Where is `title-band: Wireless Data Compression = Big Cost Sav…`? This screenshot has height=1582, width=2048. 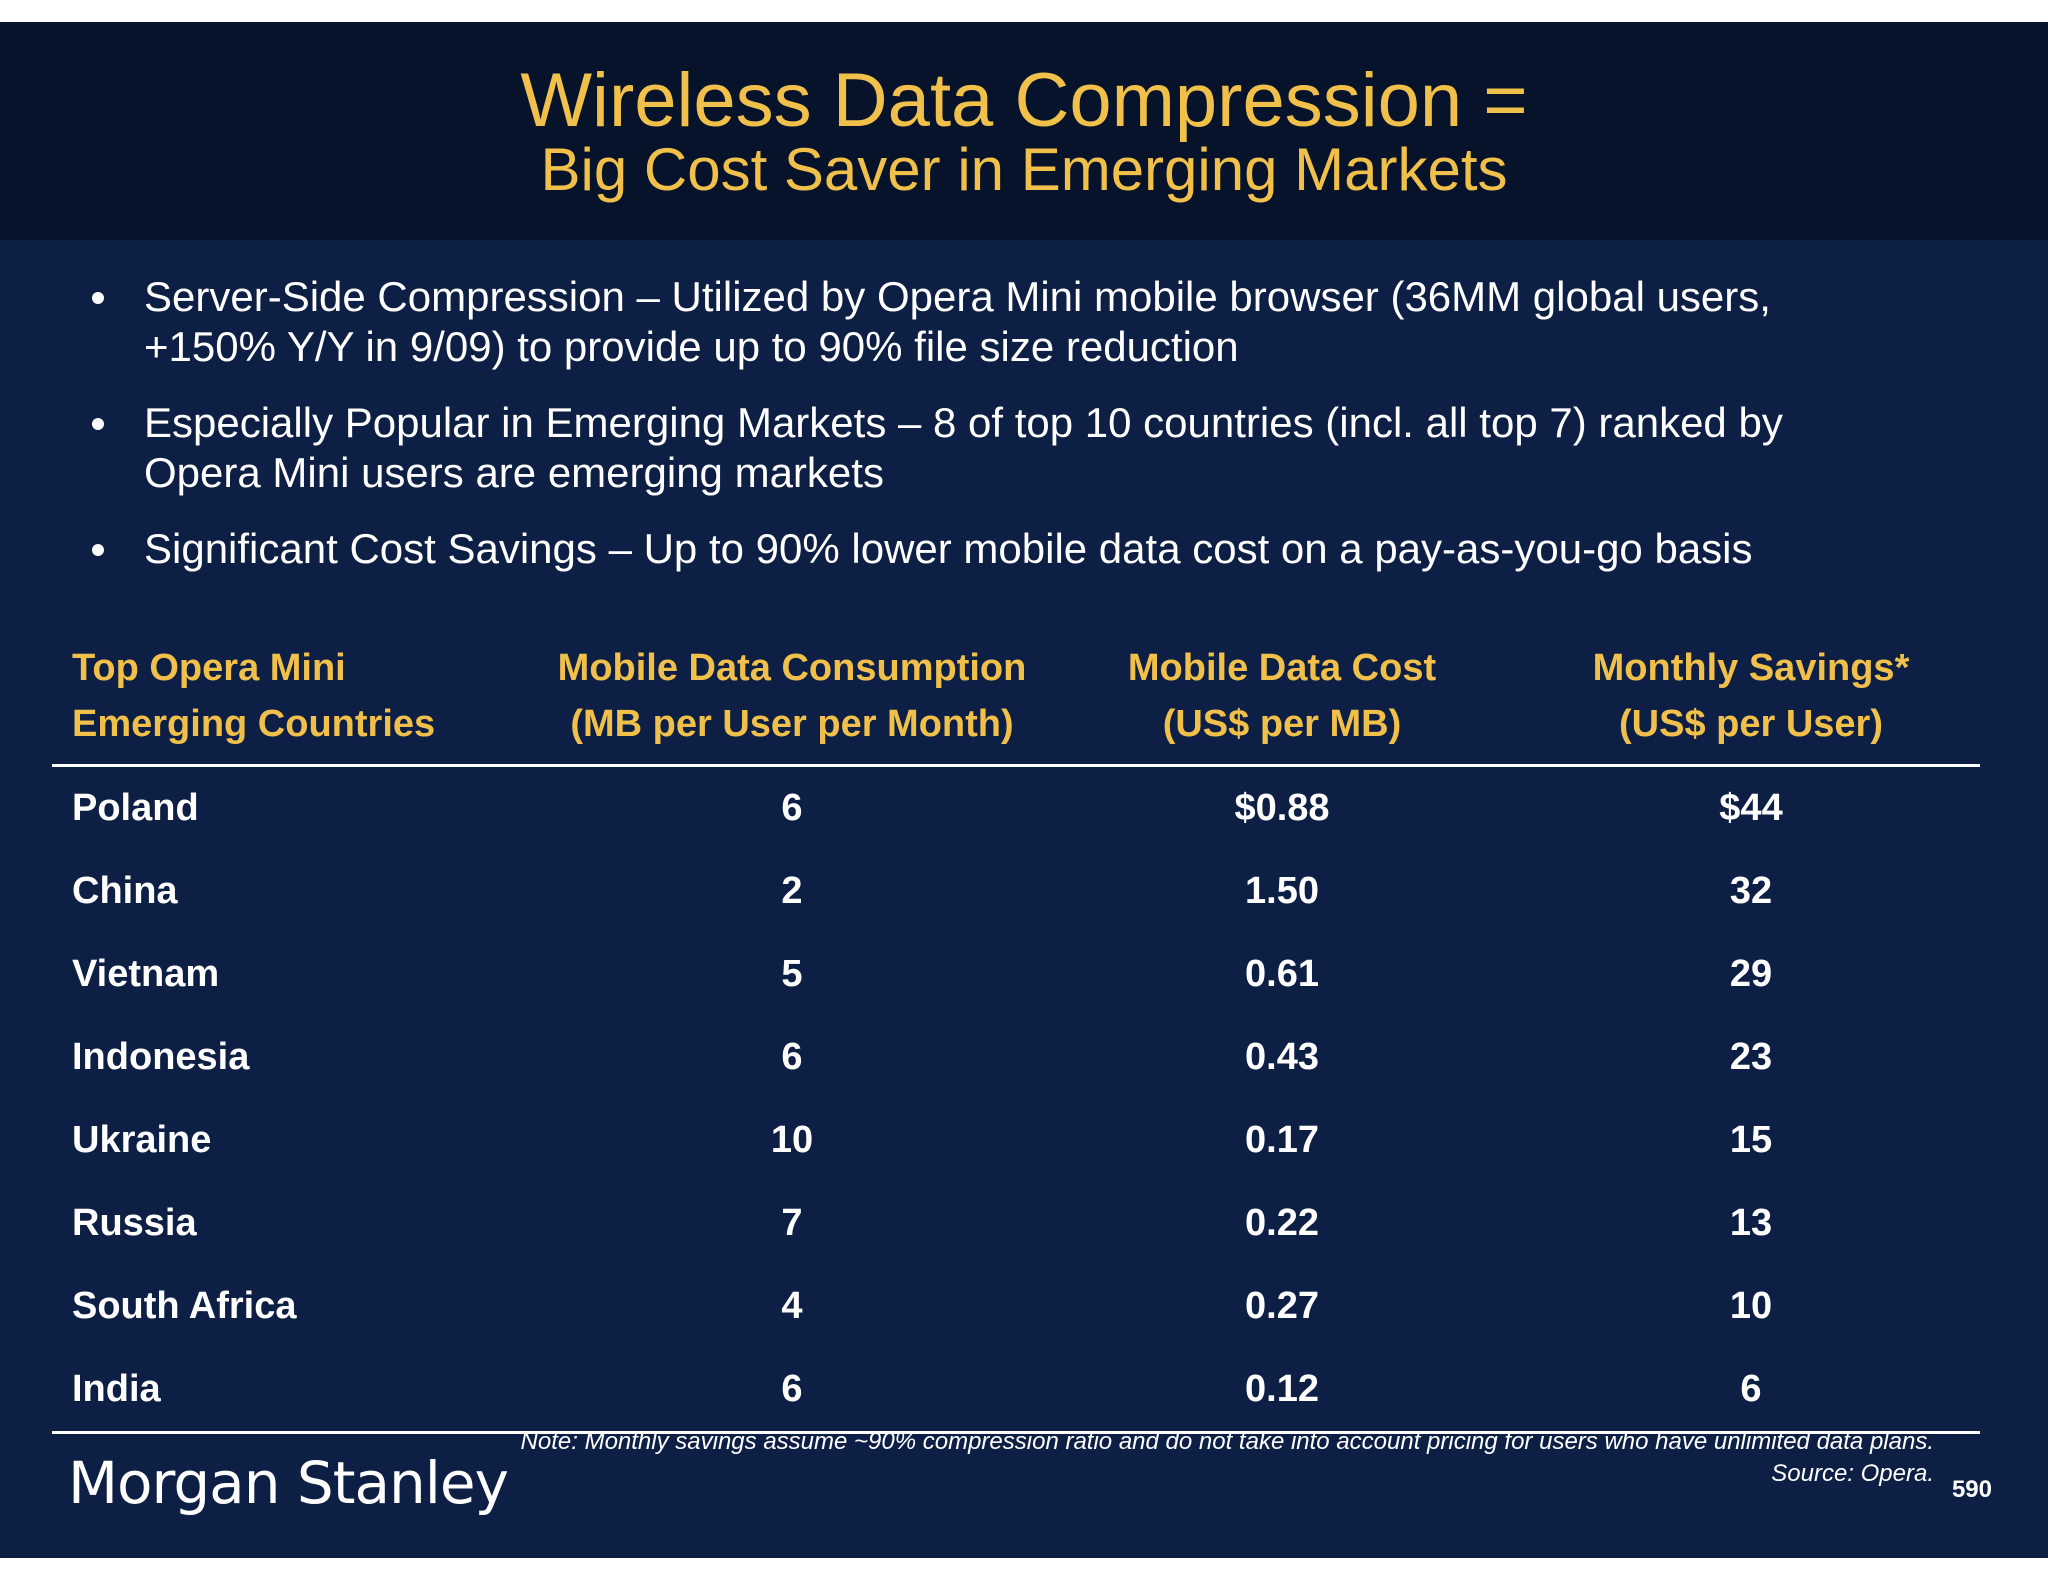 title-band: Wireless Data Compression = Big Cost Sav… is located at coordinates (1024, 131).